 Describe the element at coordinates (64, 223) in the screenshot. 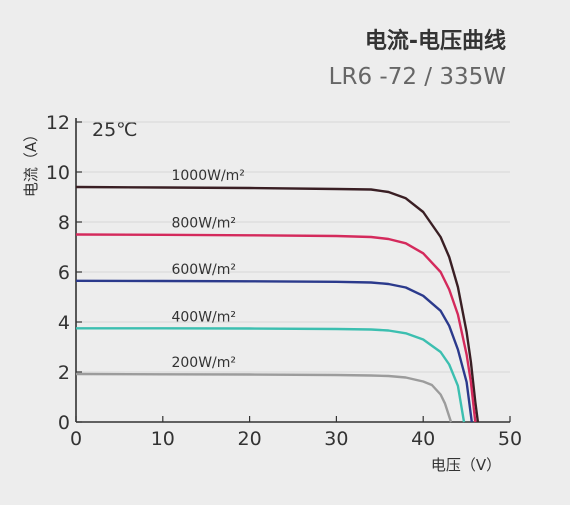

I see `y-tick-label-4: 8` at that location.